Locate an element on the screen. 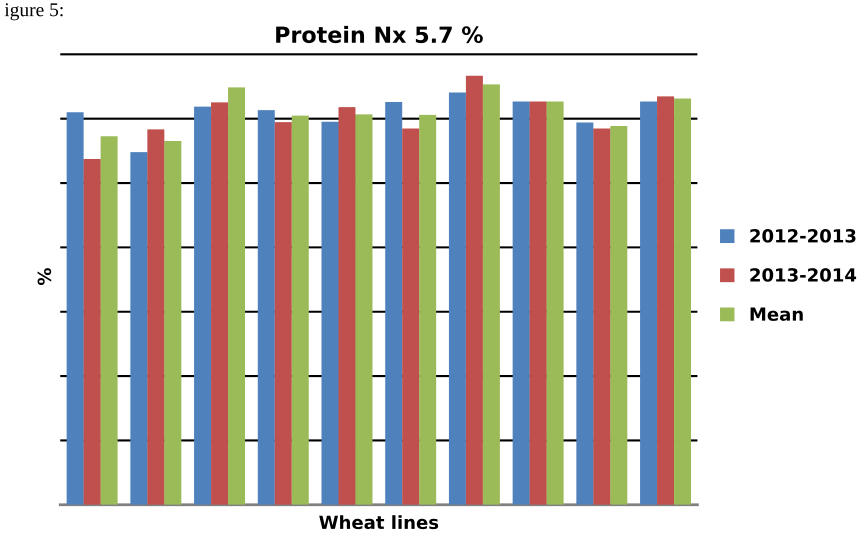 The width and height of the screenshot is (861, 537). legend-label: 2013-2014 is located at coordinates (803, 275).